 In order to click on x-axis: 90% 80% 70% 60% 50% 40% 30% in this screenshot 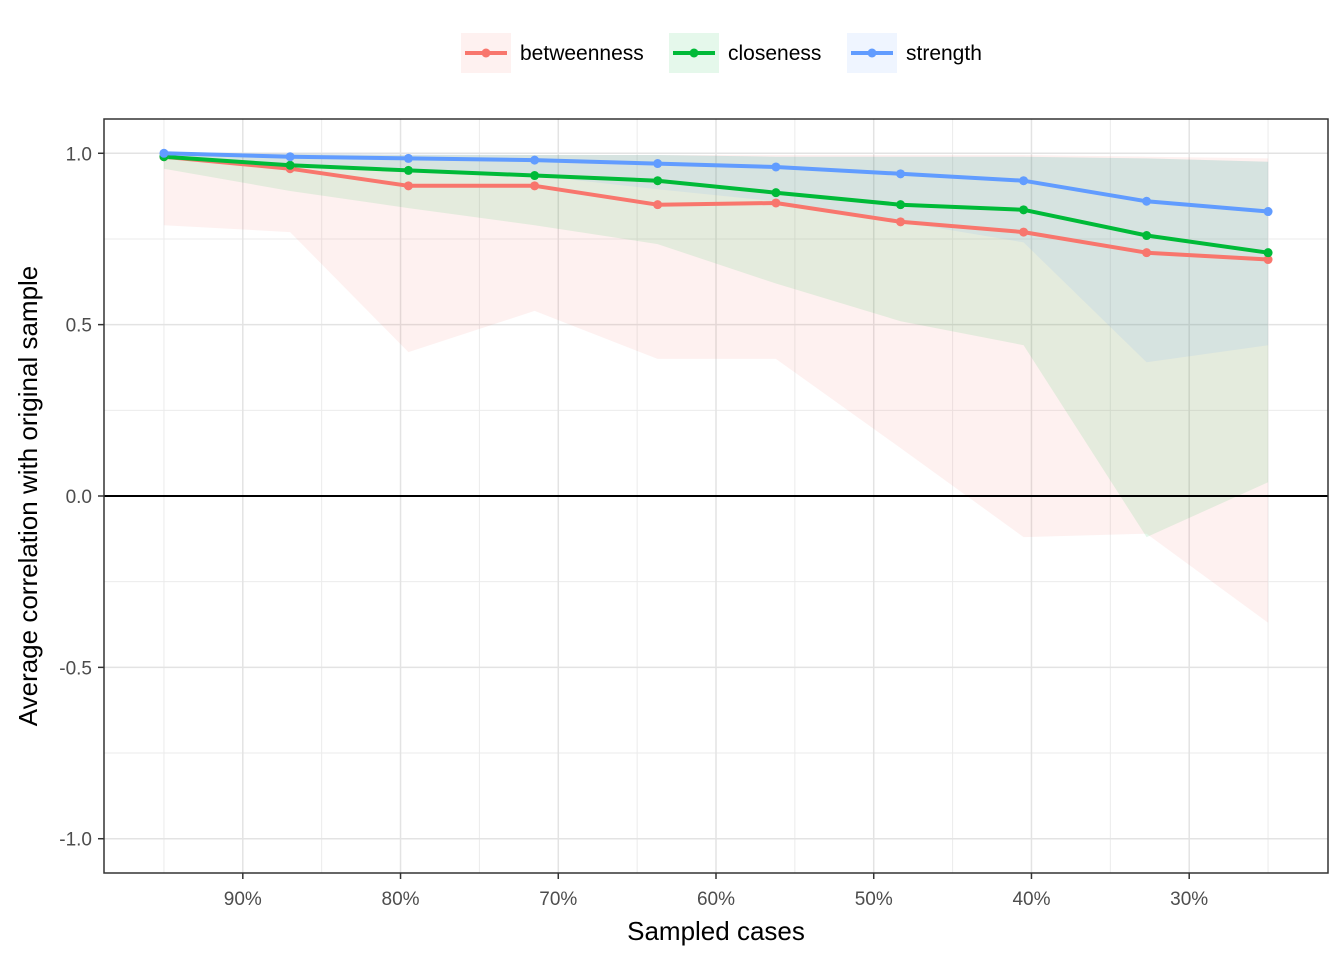, I will do `click(716, 891)`.